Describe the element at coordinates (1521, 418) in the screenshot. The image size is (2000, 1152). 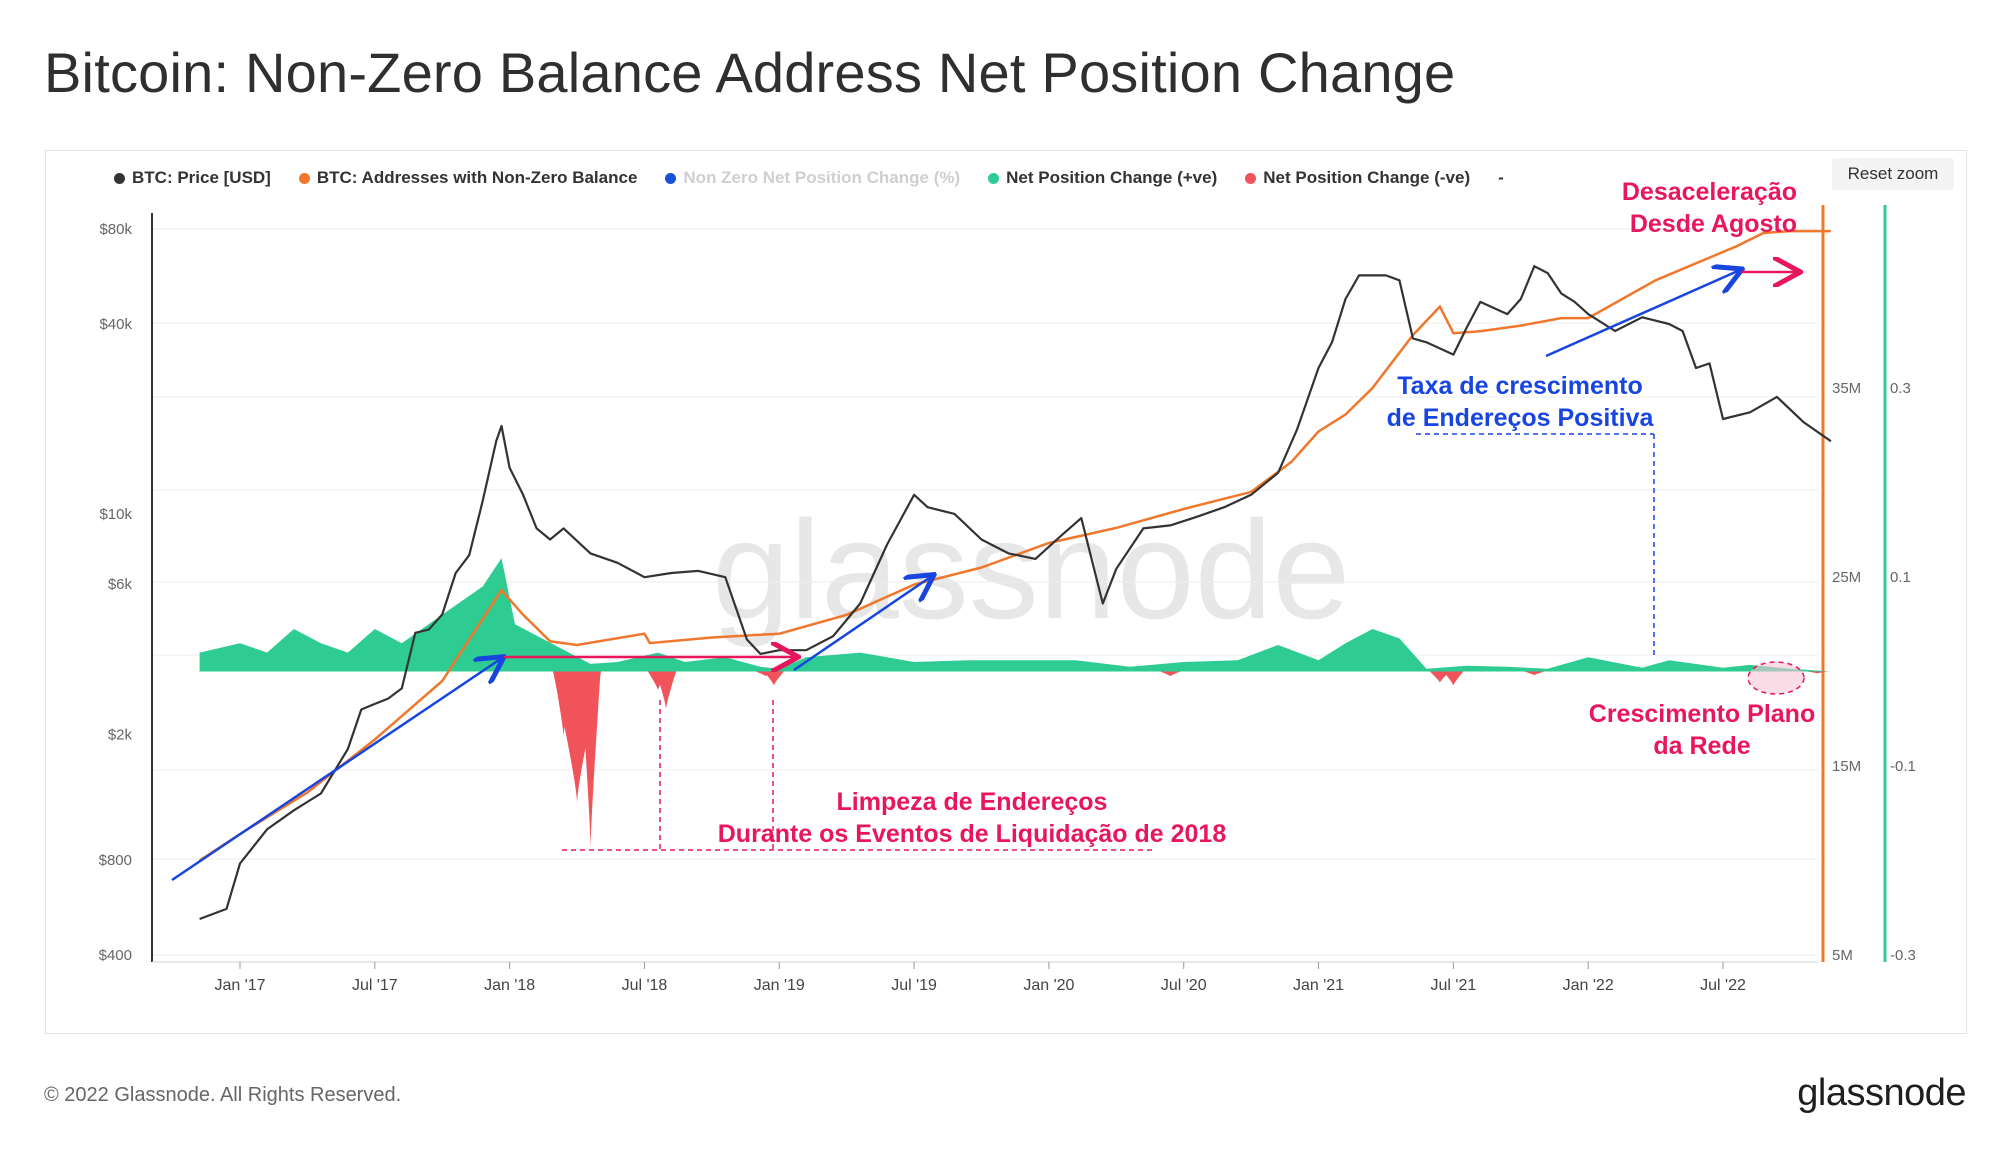
I see `annotation-growth-line2: de Endereços Positiva` at that location.